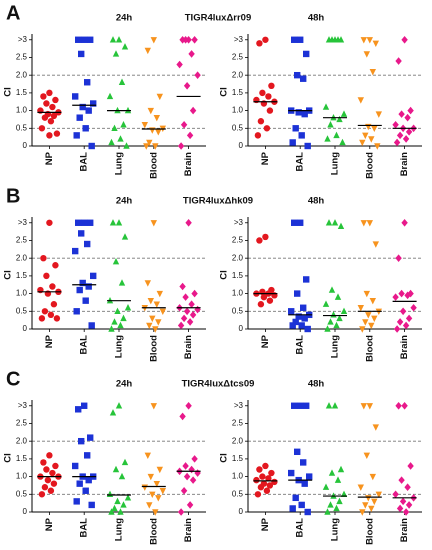  What do you see at coordinates (238, 240) in the screenshot?
I see `y-tick-label: 2.5` at bounding box center [238, 240].